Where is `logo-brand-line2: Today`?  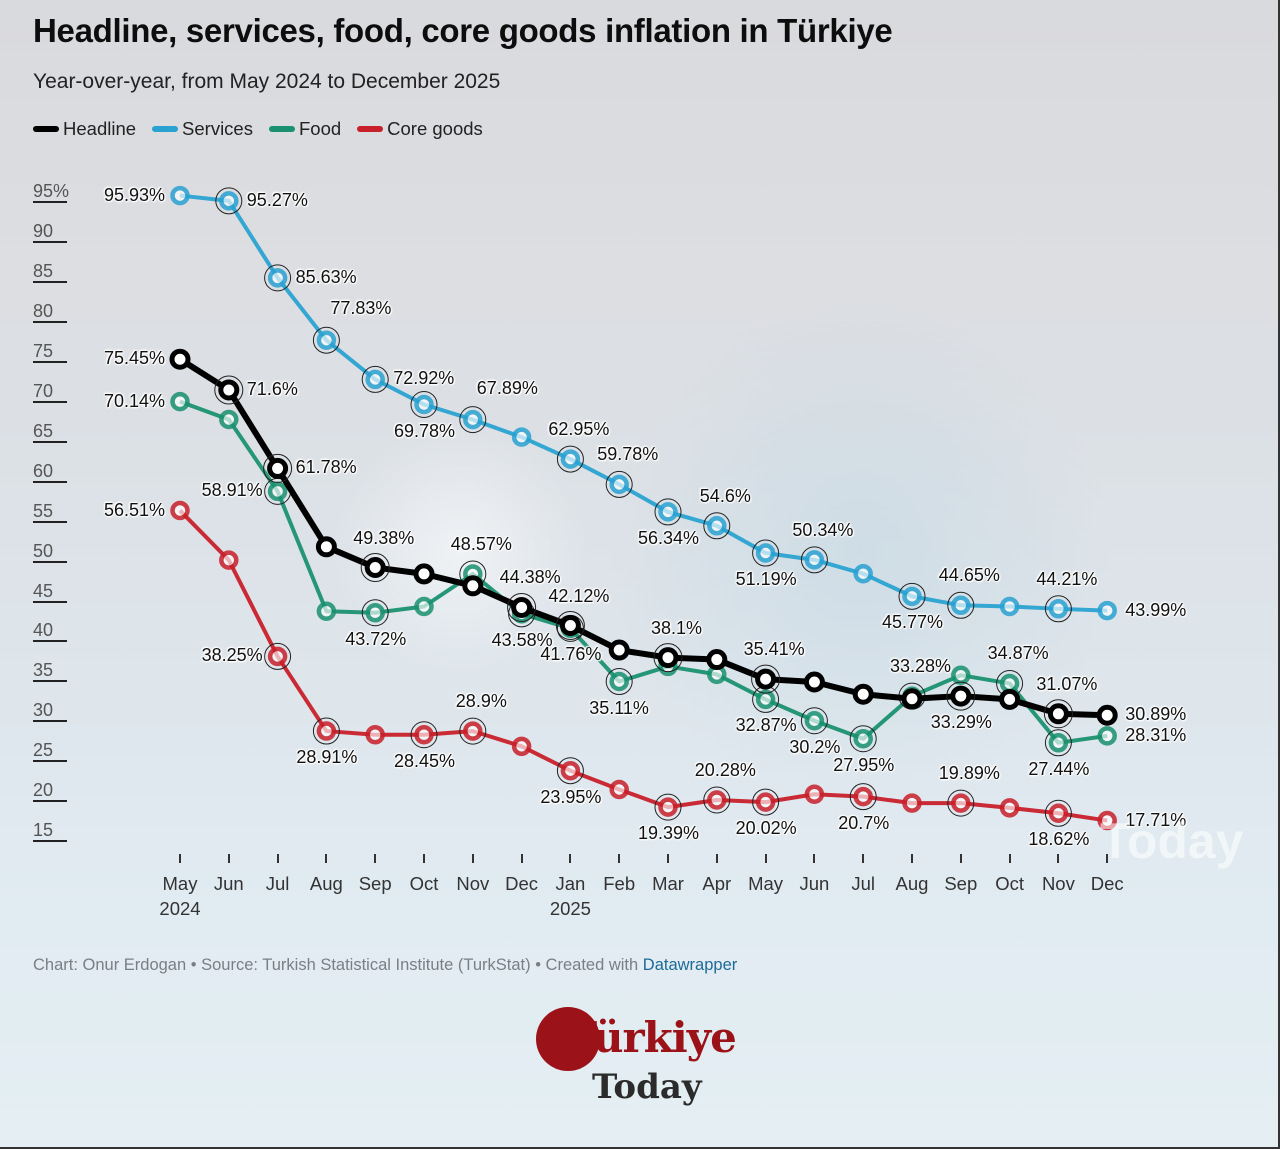 logo-brand-line2: Today is located at coordinates (647, 1087).